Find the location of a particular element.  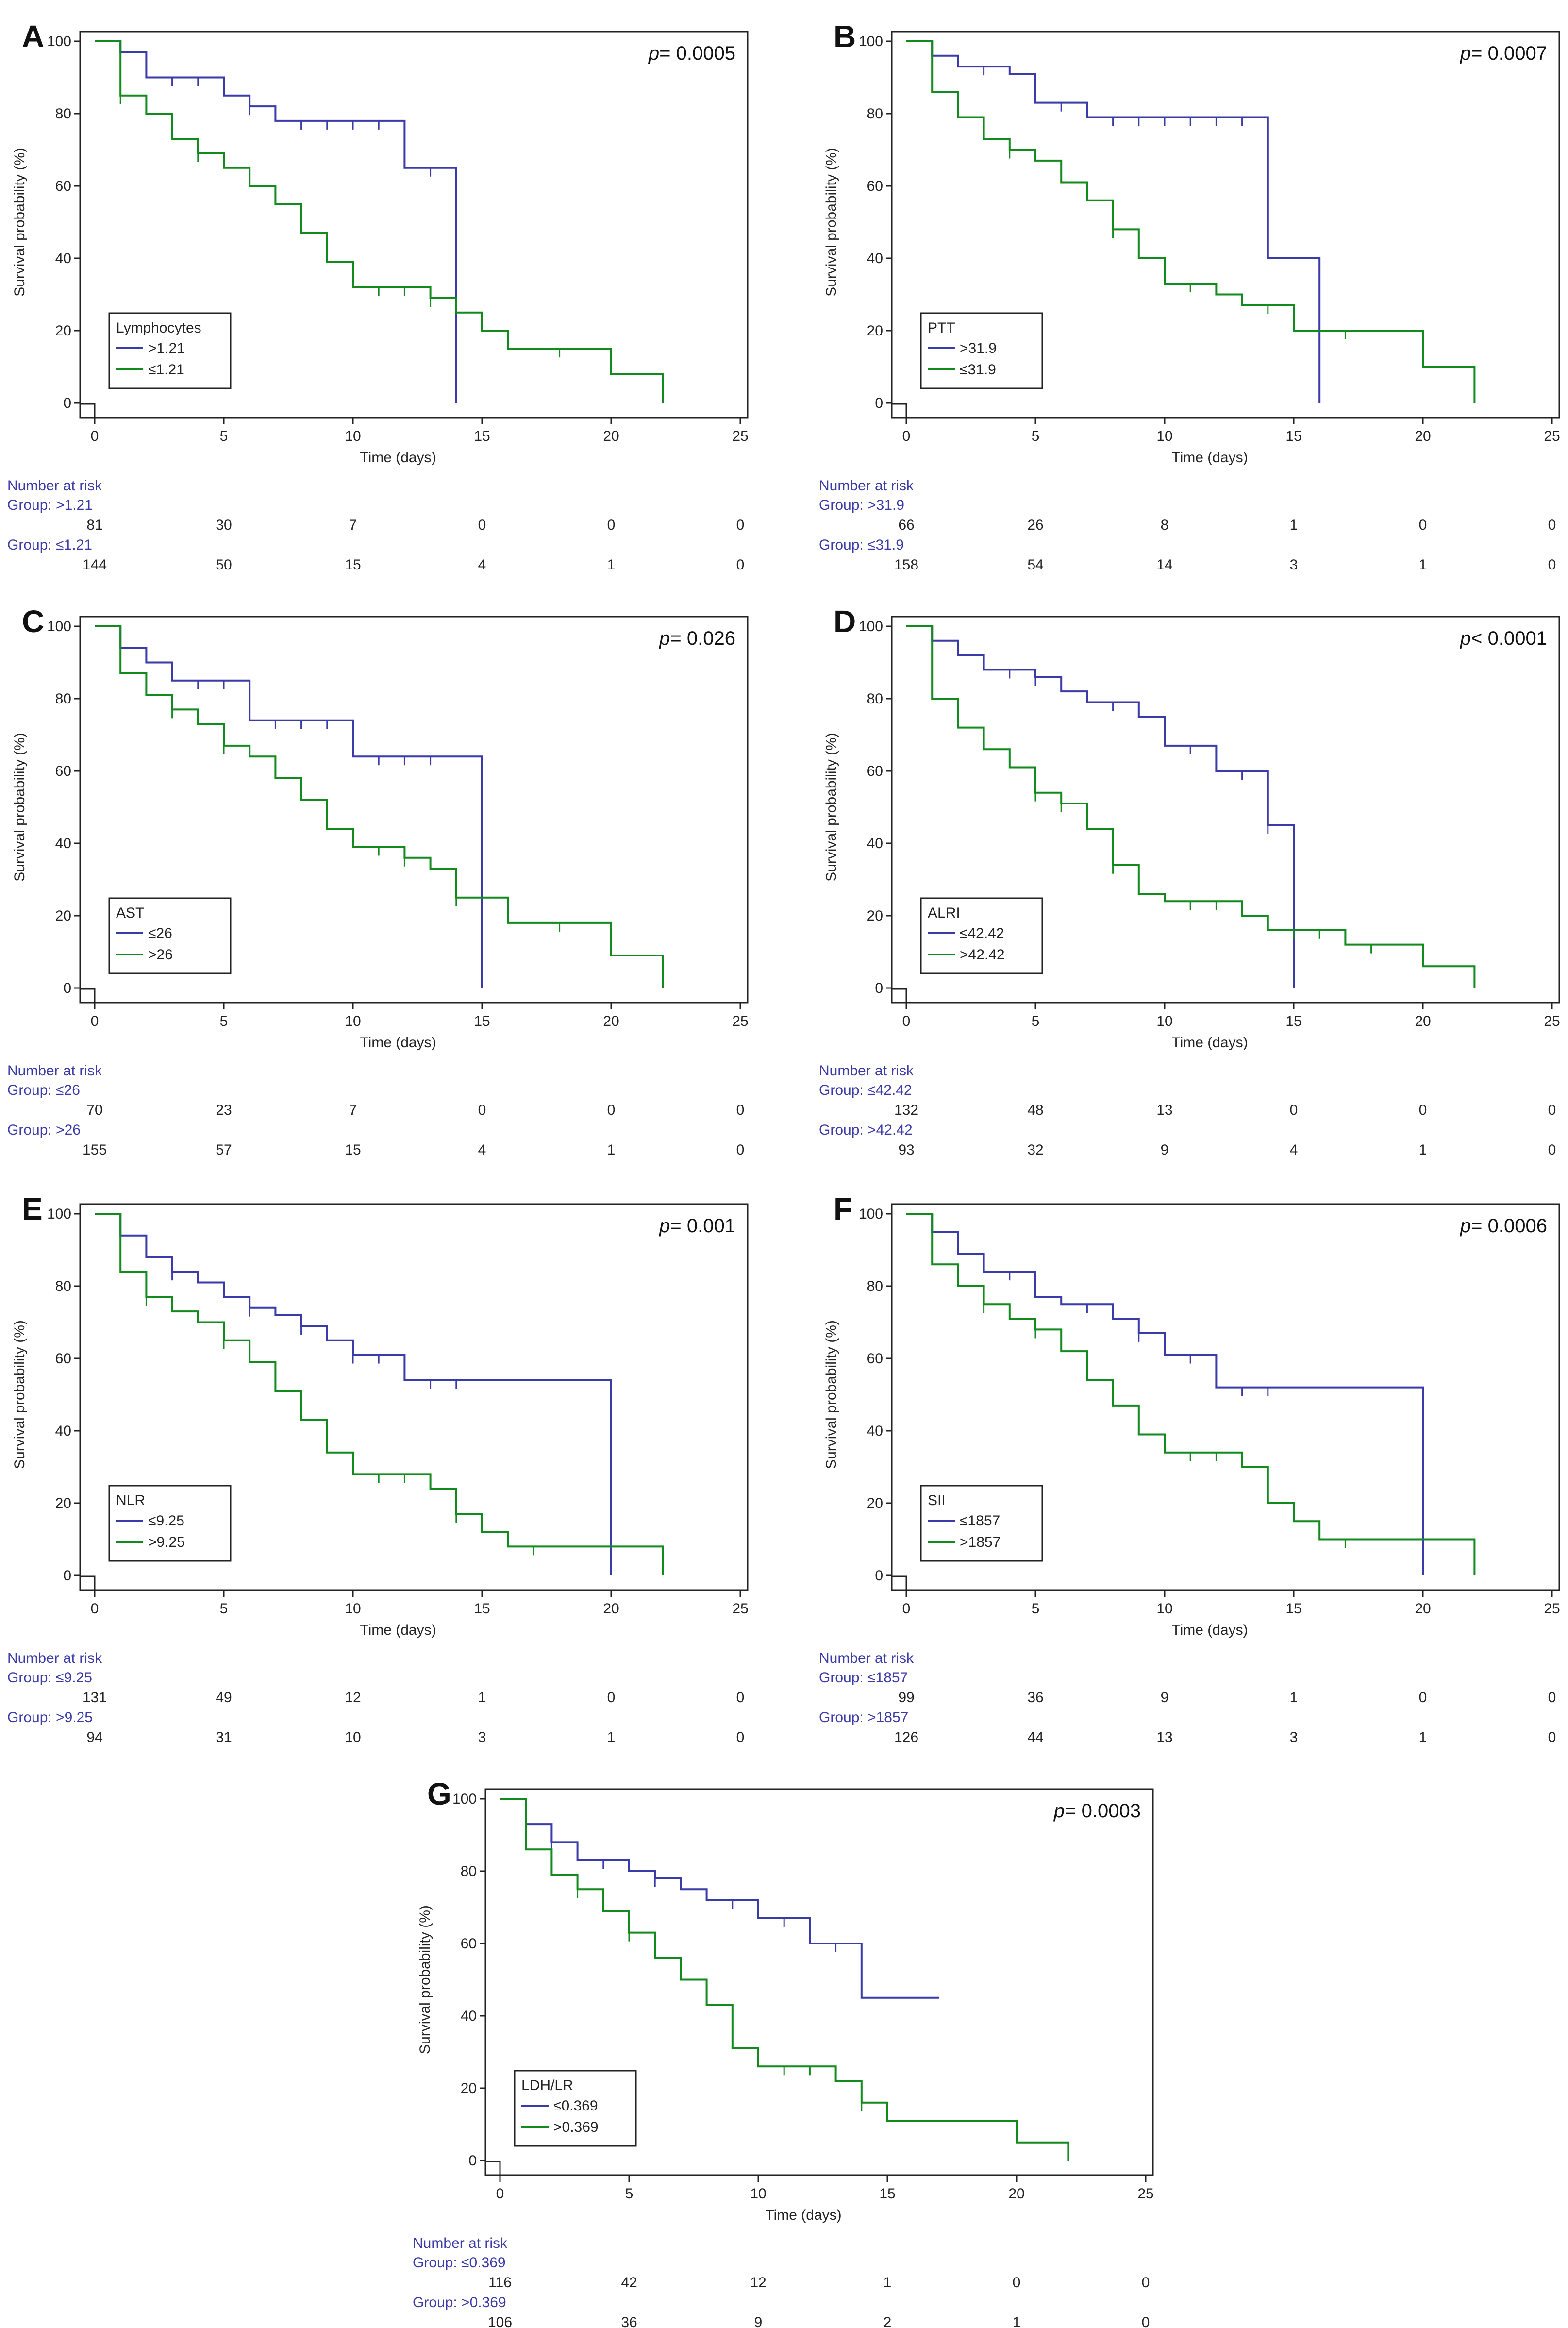

risk-count-a-2-0: 144 is located at coordinates (95, 565).